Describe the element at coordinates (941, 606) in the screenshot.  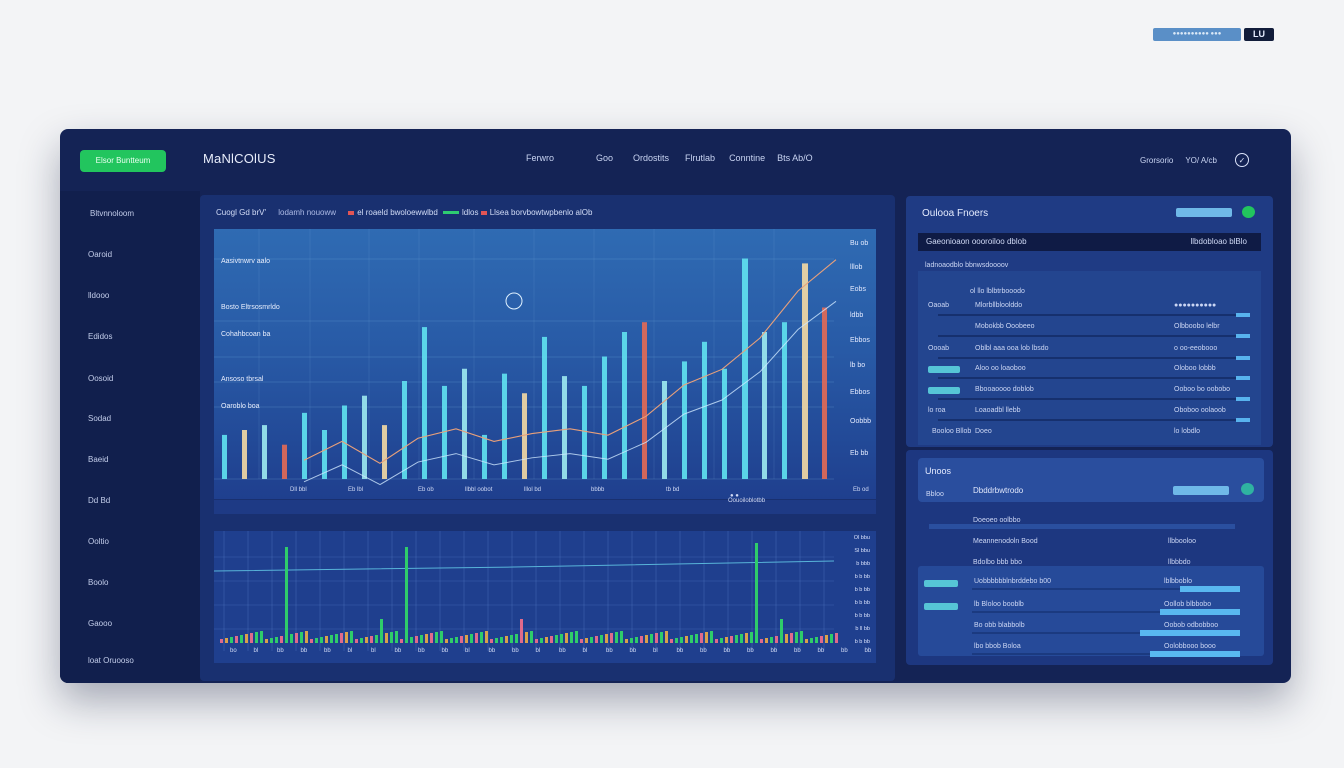
I see `status-chip` at that location.